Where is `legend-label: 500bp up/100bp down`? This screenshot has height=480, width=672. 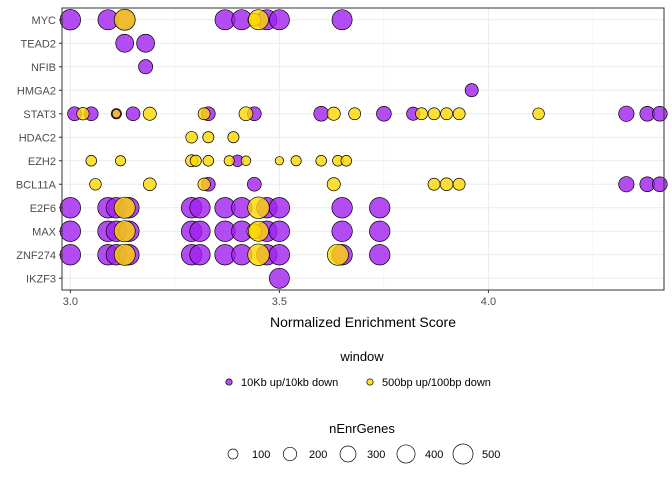 legend-label: 500bp up/100bp down is located at coordinates (436, 383).